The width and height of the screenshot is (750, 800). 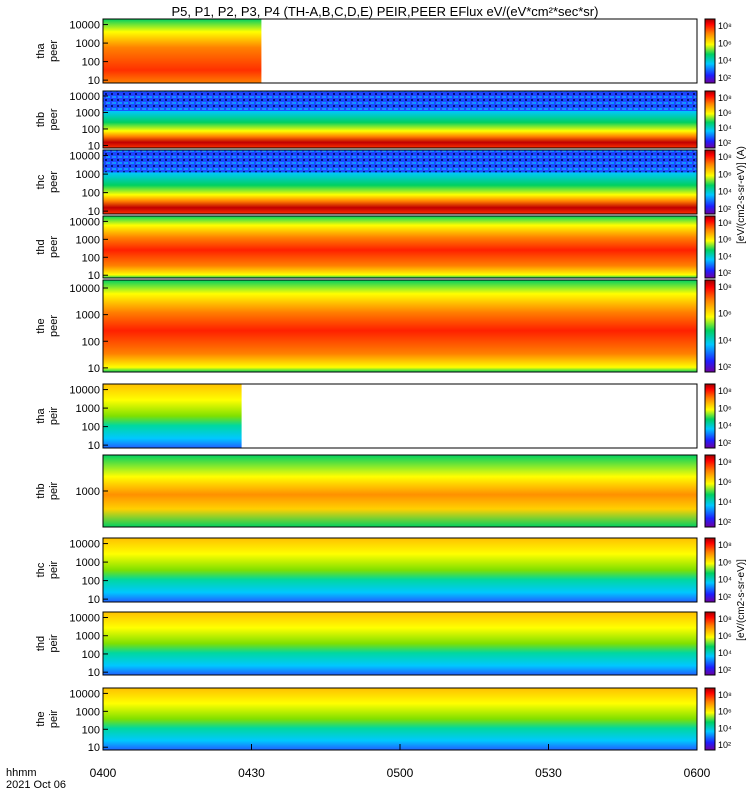 What do you see at coordinates (400, 762) in the screenshot?
I see `x-axis: 0400 0430 0500 0530 0600` at bounding box center [400, 762].